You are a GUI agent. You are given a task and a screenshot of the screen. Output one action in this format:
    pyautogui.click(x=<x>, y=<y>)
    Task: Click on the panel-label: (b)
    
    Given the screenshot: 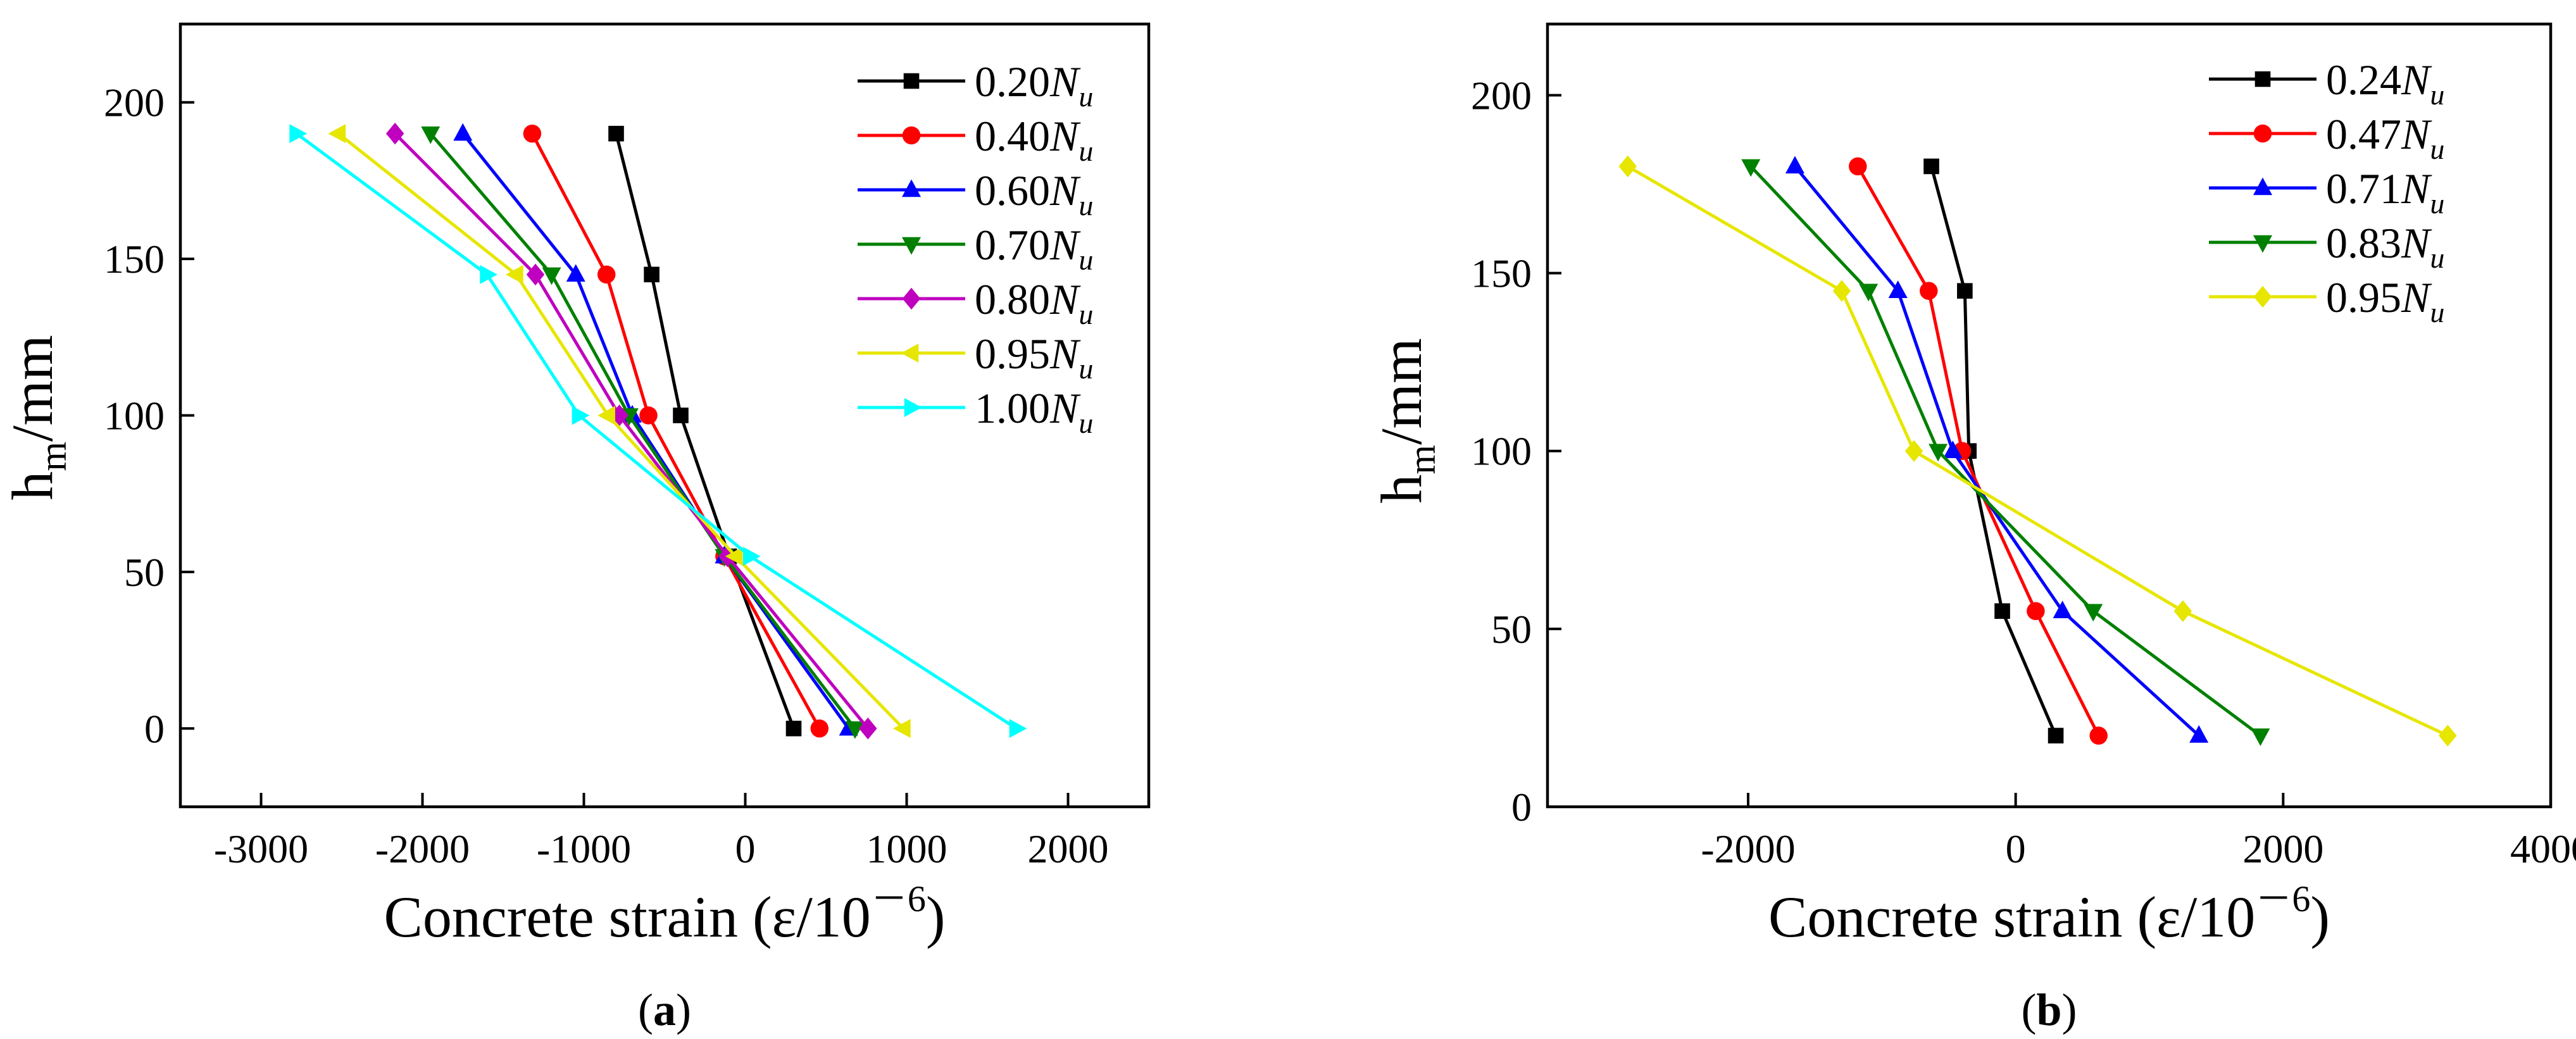 What is the action you would take?
    pyautogui.click(x=2049, y=1010)
    